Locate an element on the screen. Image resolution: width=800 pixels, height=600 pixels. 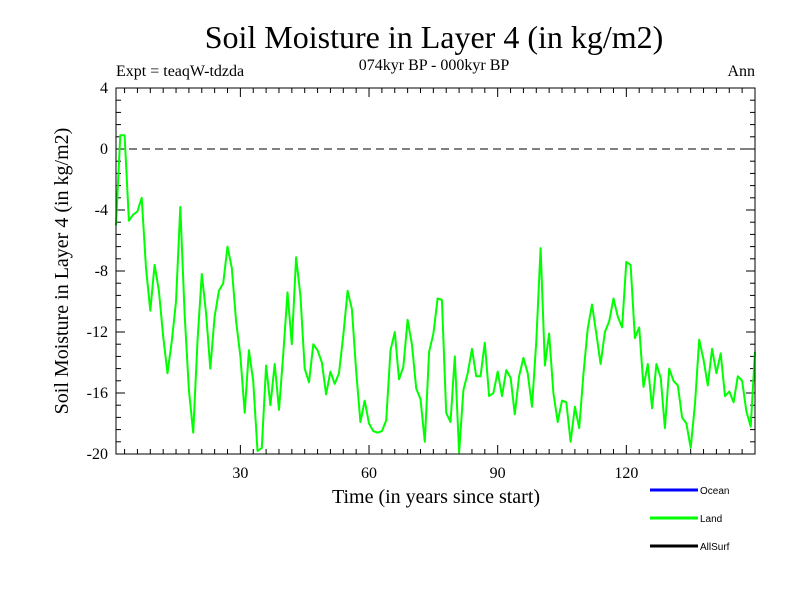
expt-label: Expt = teaqW-tdzda is located at coordinates (180, 71).